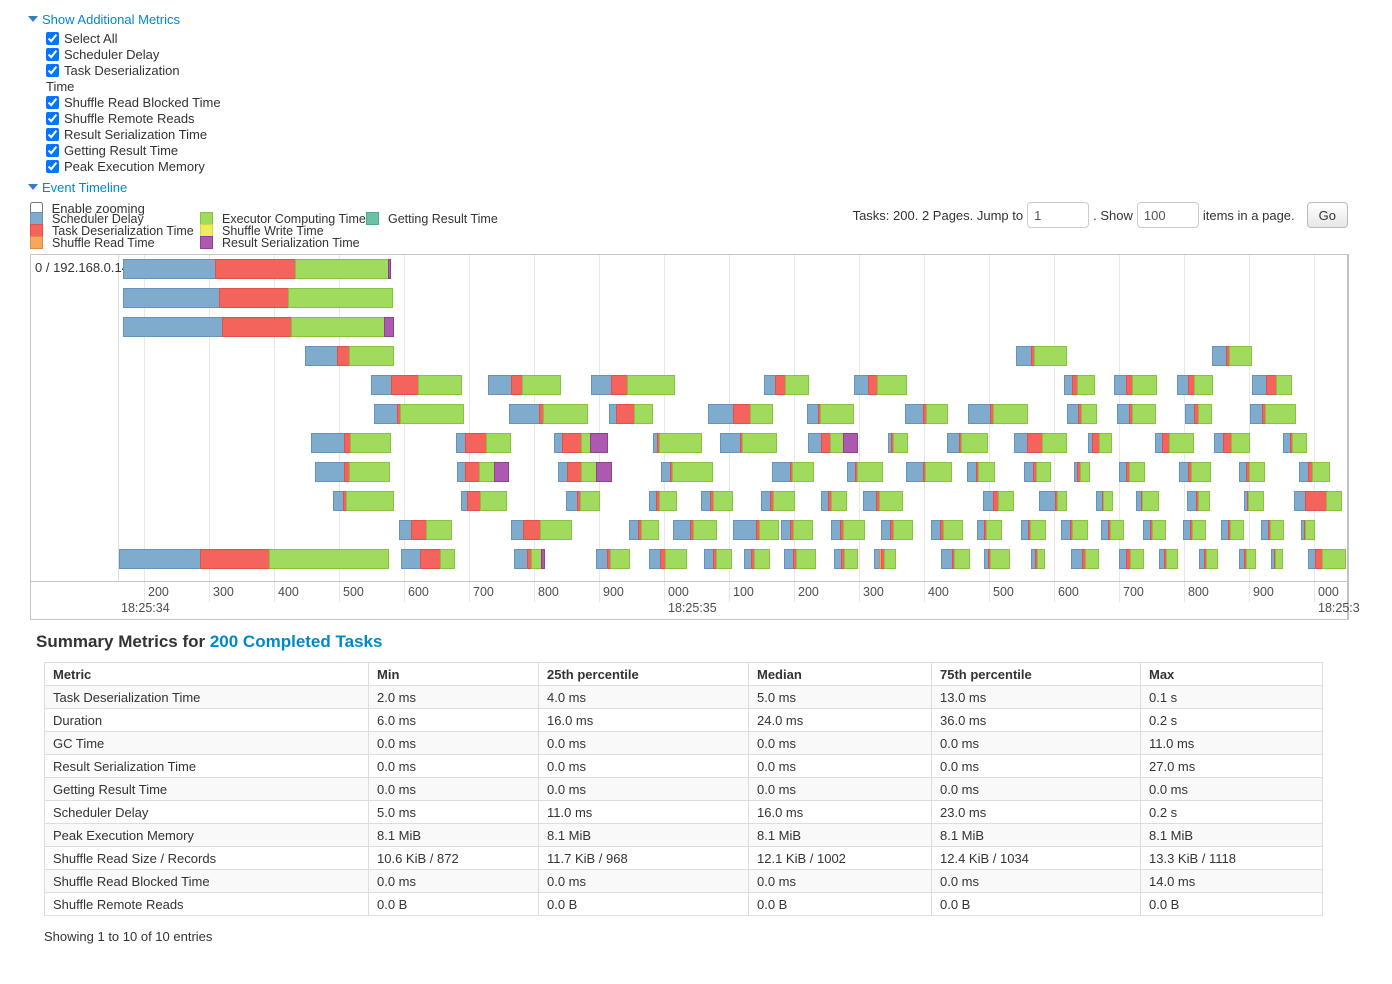 The width and height of the screenshot is (1392, 984). I want to click on show-additional-metrics-toggle: Show Additional Metrics, so click(158, 19).